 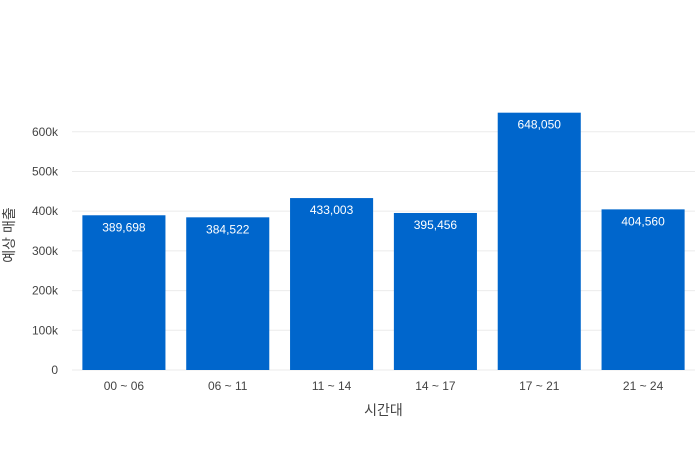 I want to click on y-tick-label: 300k, so click(x=45, y=251).